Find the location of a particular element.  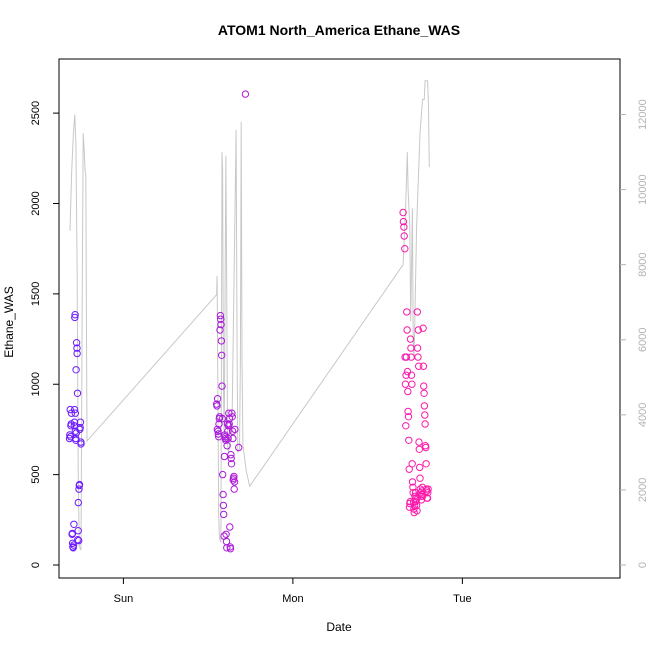

x-axis-label: Date is located at coordinates (339, 627).